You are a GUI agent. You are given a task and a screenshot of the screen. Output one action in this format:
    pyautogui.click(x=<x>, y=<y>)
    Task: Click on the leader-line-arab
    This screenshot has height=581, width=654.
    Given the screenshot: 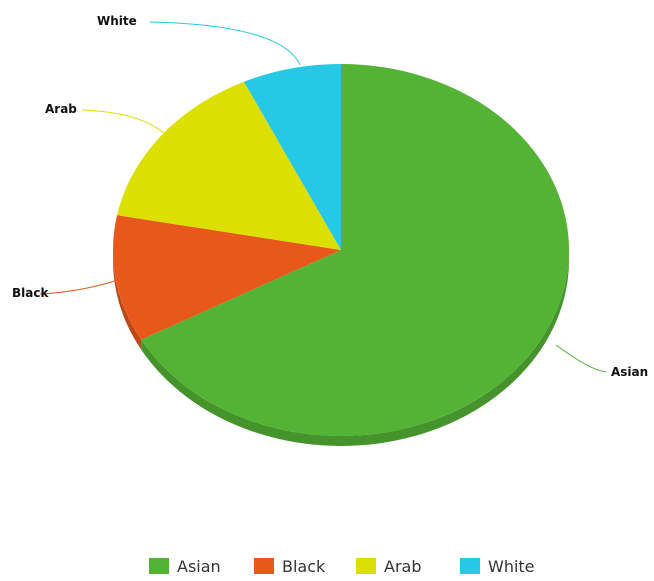 What is the action you would take?
    pyautogui.click(x=123, y=122)
    